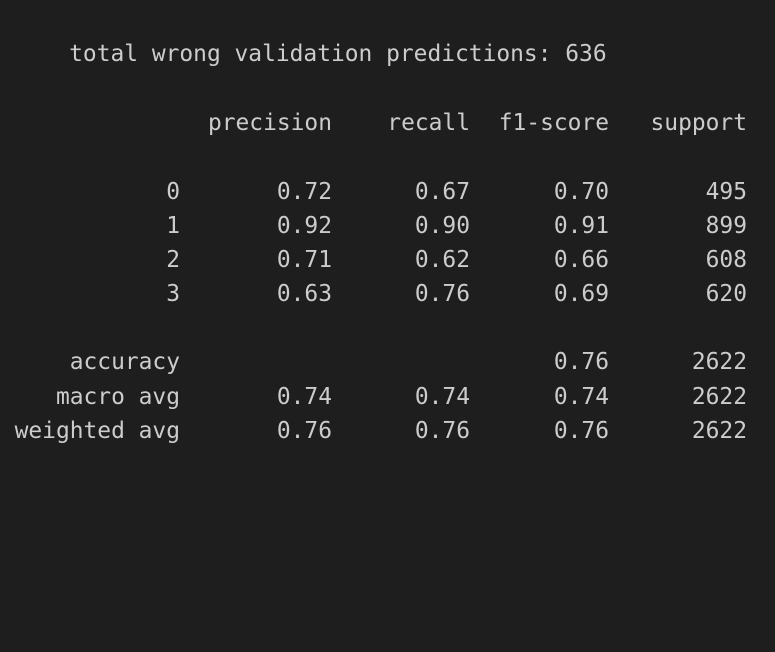 Image resolution: width=775 pixels, height=652 pixels. I want to click on row-label: accuracy, so click(124, 362).